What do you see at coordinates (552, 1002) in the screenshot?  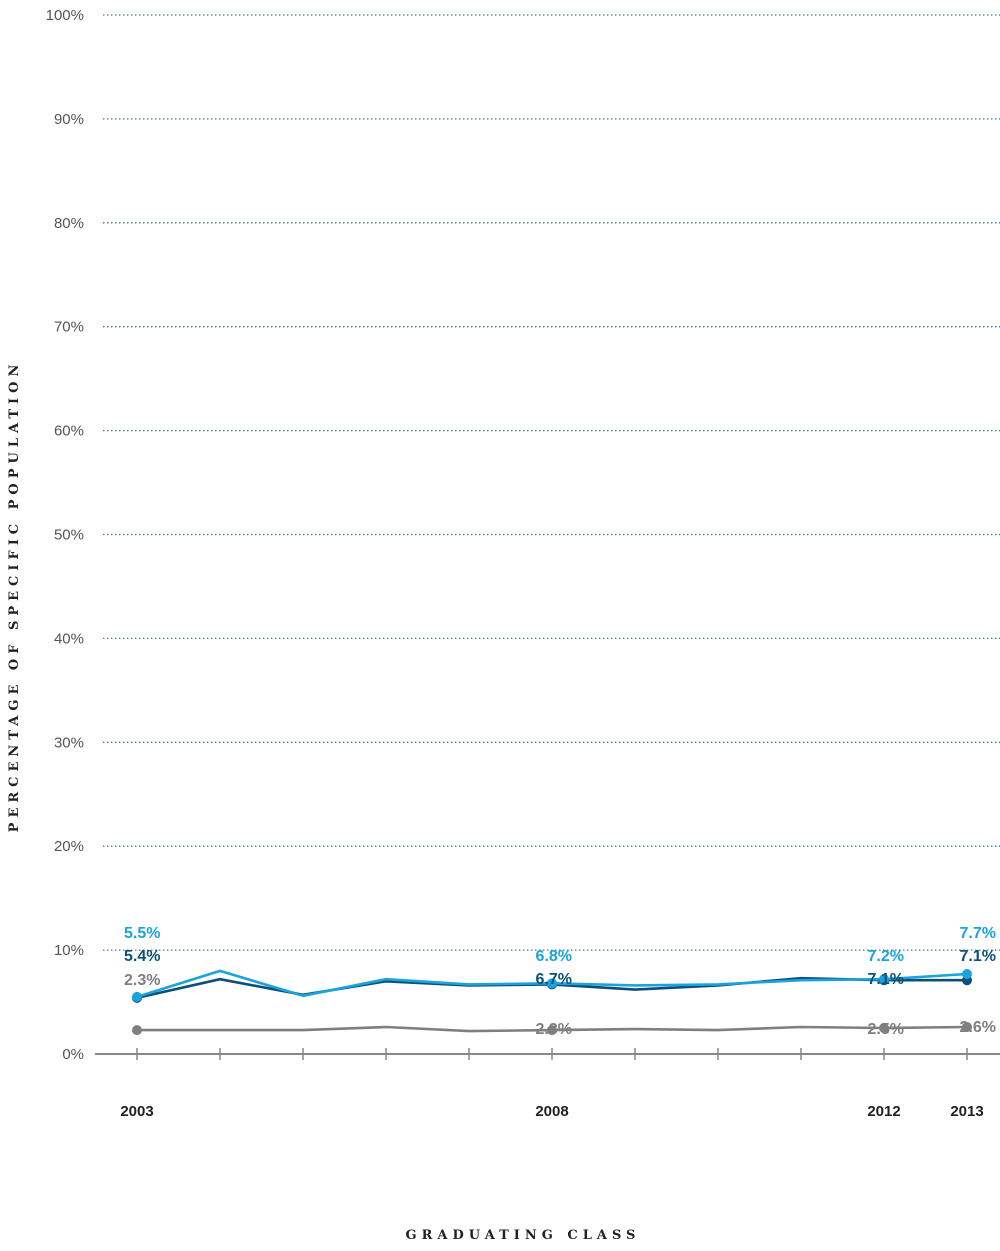 I see `series-points` at bounding box center [552, 1002].